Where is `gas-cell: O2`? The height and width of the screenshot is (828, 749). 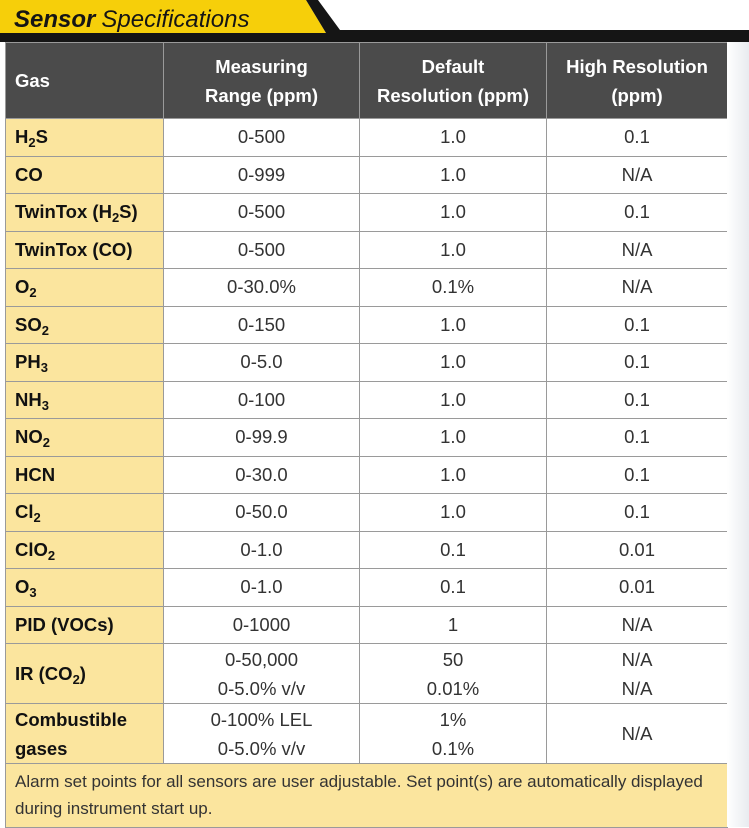 gas-cell: O2 is located at coordinates (84, 287).